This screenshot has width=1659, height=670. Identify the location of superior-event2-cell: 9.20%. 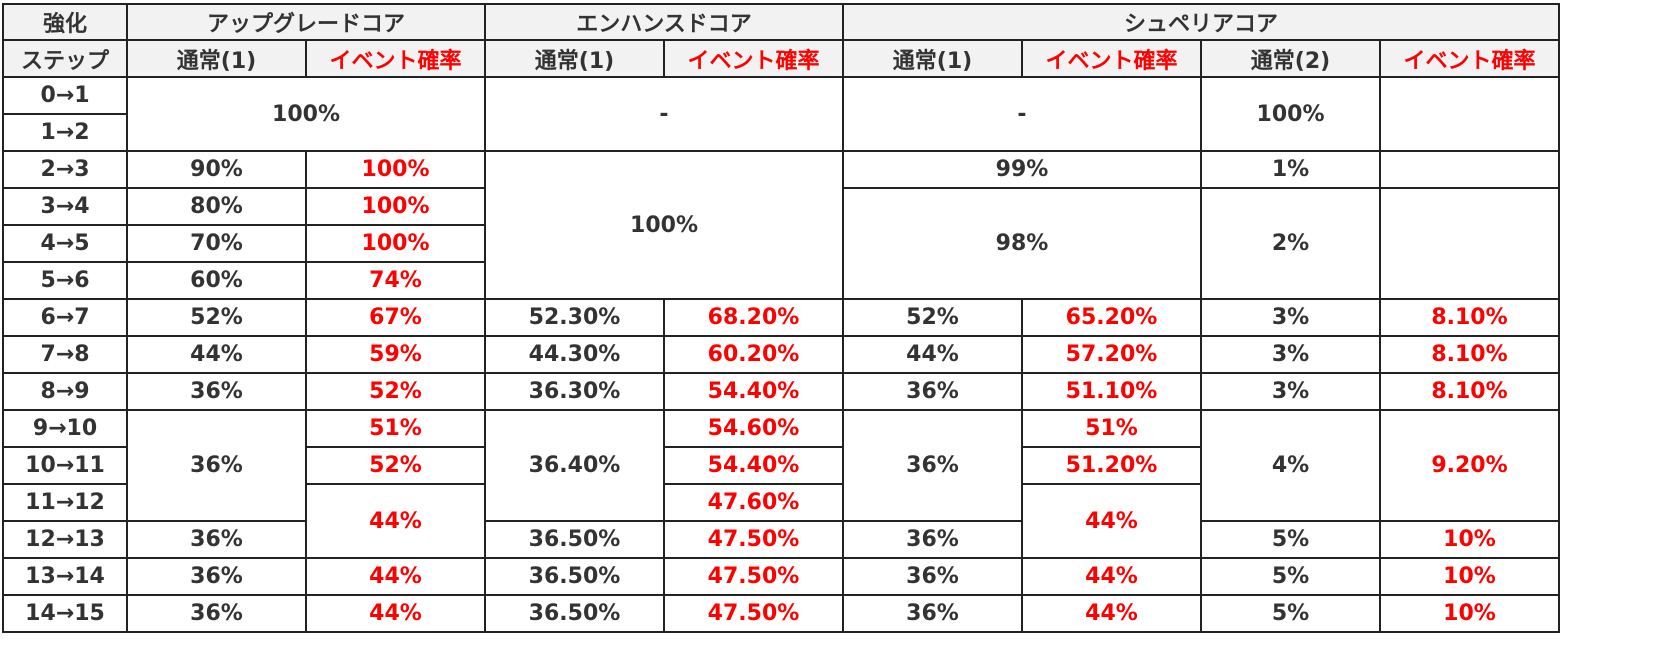
(1469, 465).